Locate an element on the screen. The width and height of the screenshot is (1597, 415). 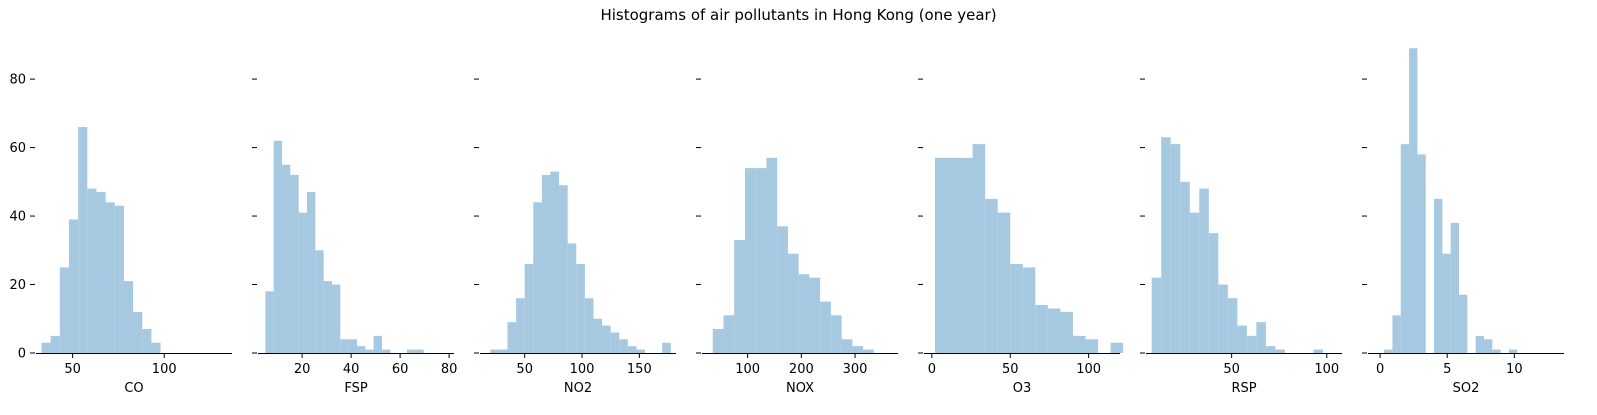
x-axis-label: SO2 is located at coordinates (1466, 388).